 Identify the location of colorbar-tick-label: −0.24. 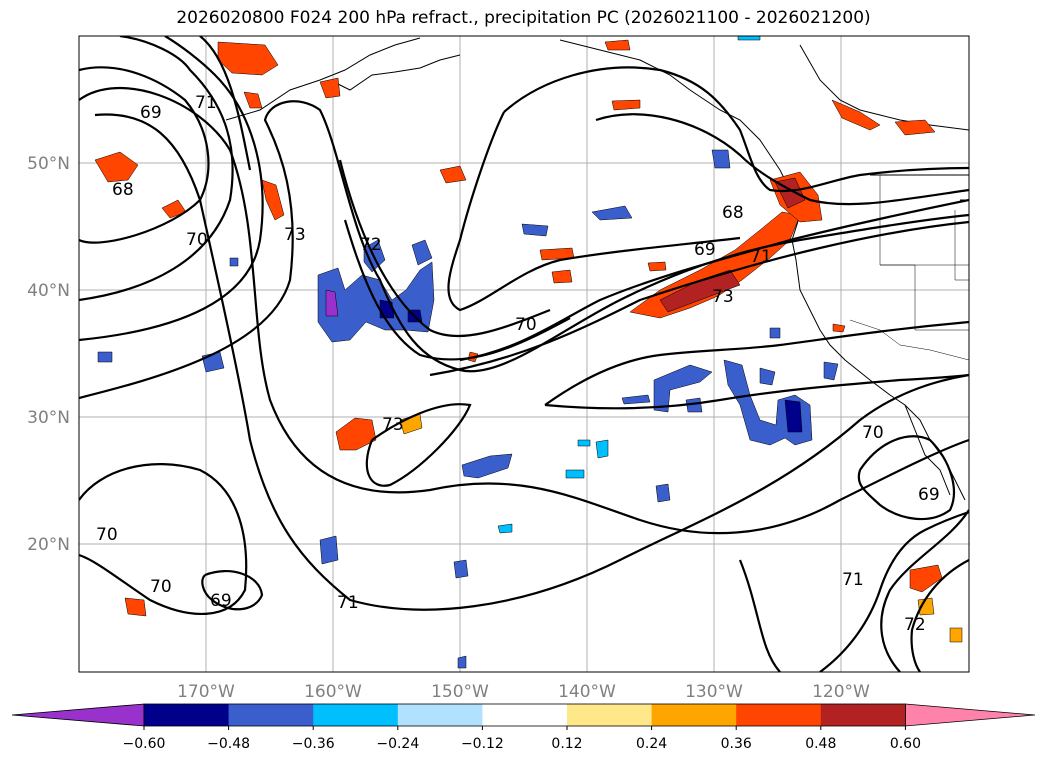
(397, 744).